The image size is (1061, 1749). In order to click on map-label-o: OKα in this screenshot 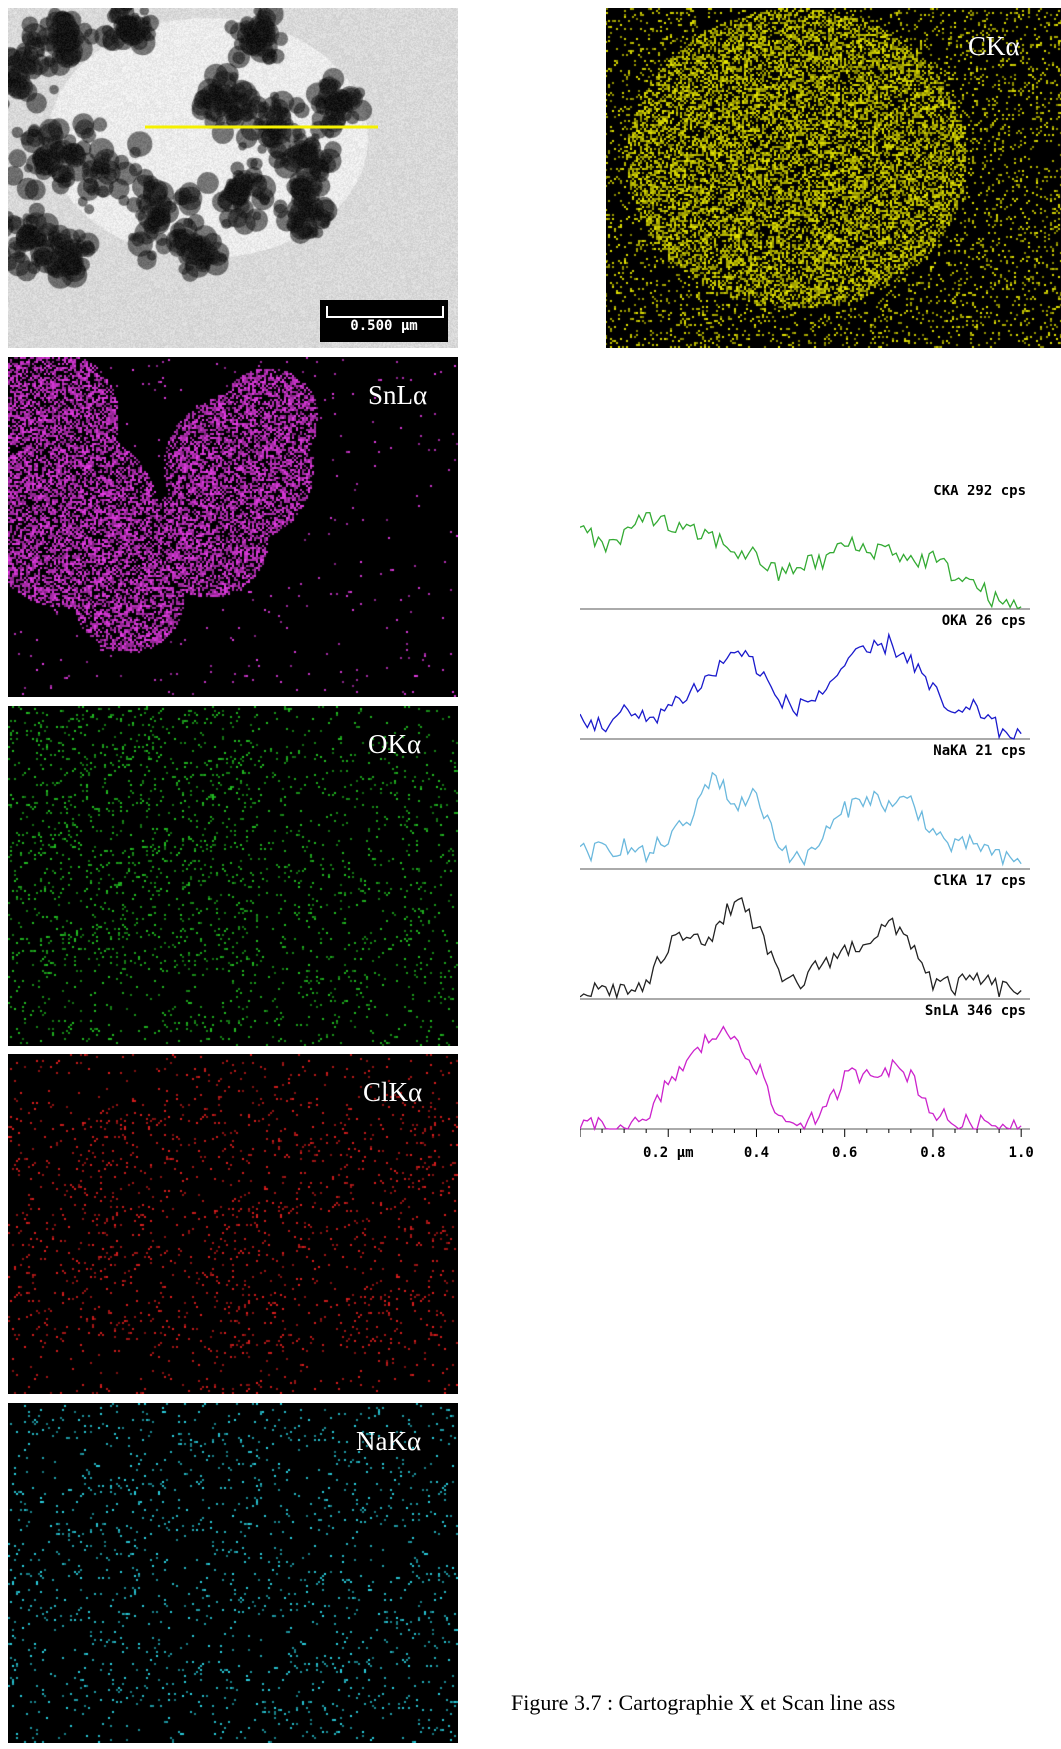, I will do `click(395, 744)`.